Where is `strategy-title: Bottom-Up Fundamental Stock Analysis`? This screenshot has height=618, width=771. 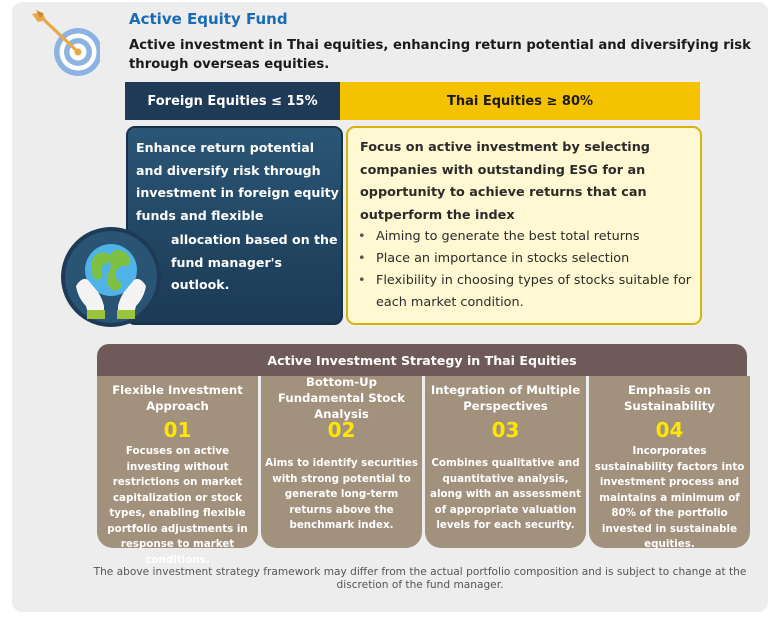 strategy-title: Bottom-Up Fundamental Stock Analysis is located at coordinates (341, 398).